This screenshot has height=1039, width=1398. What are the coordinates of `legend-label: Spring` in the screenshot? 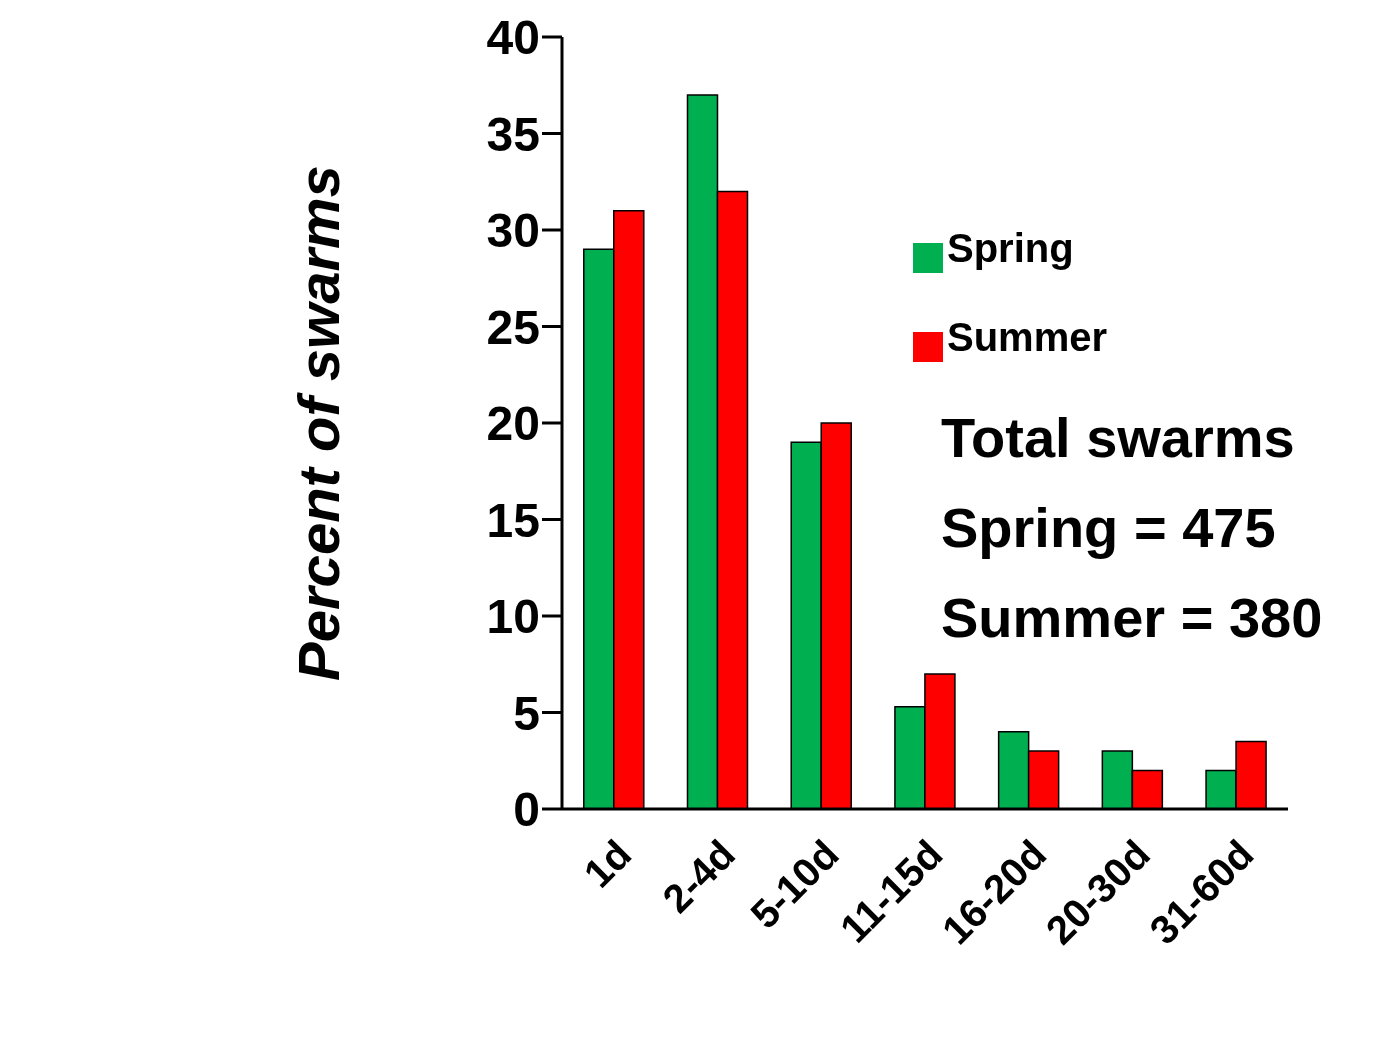 It's located at (1010, 248).